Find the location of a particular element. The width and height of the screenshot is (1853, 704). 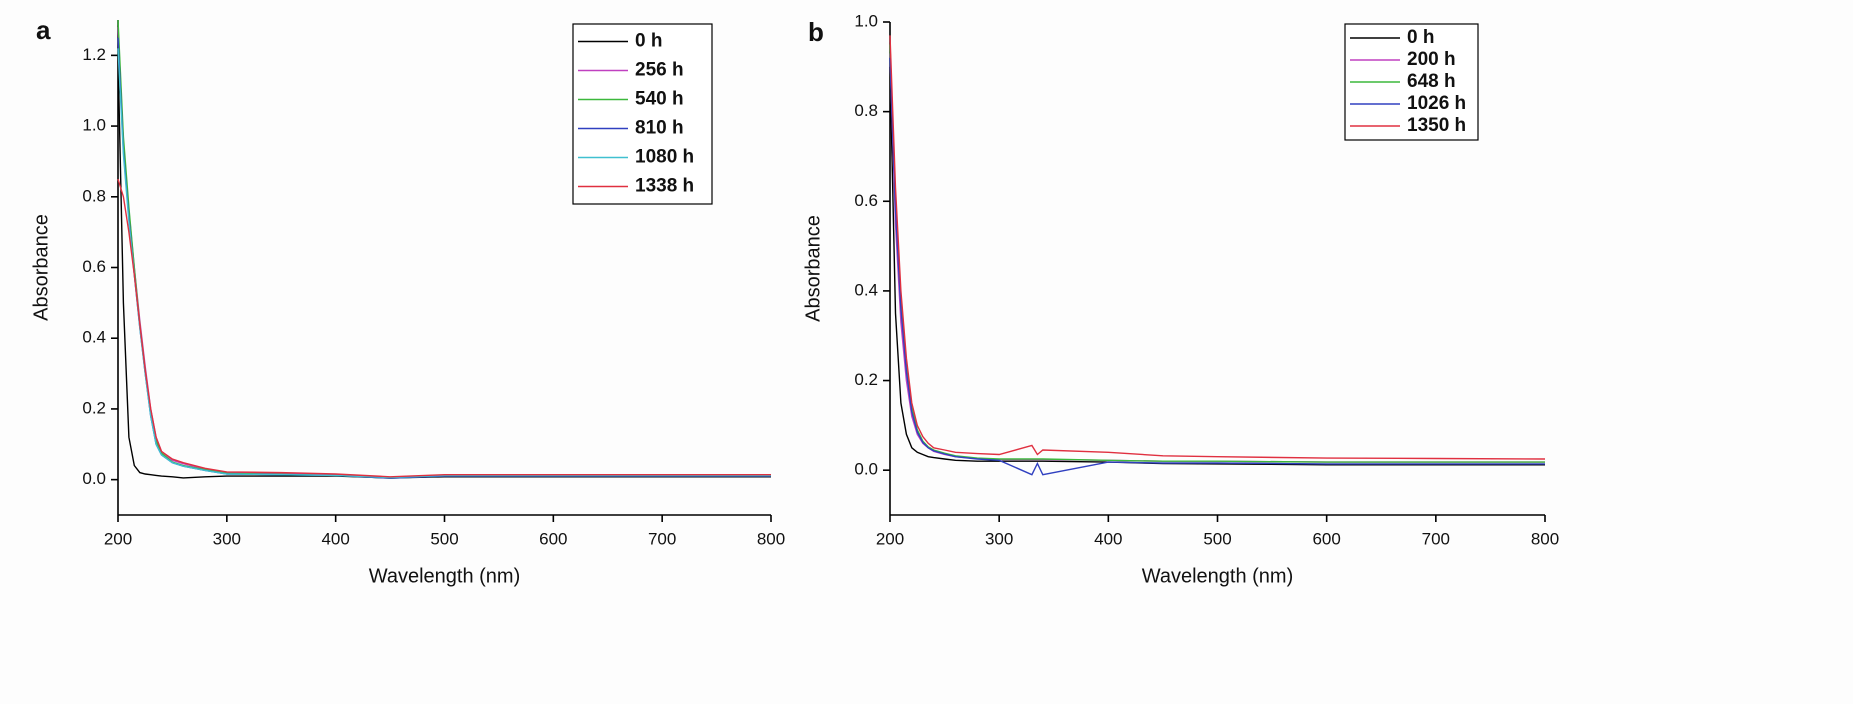

panel-label: a is located at coordinates (43, 30).